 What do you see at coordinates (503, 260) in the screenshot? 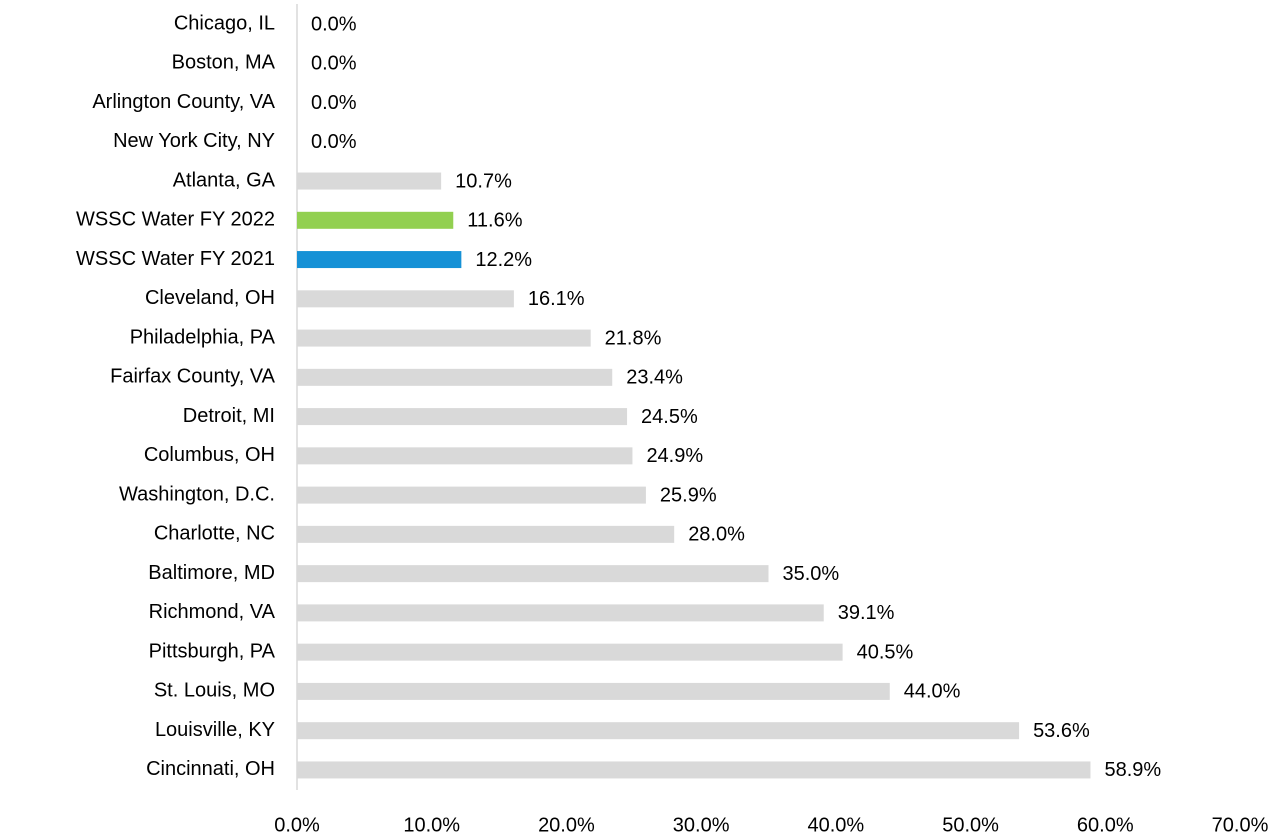
I see `data-label: 12.2%` at bounding box center [503, 260].